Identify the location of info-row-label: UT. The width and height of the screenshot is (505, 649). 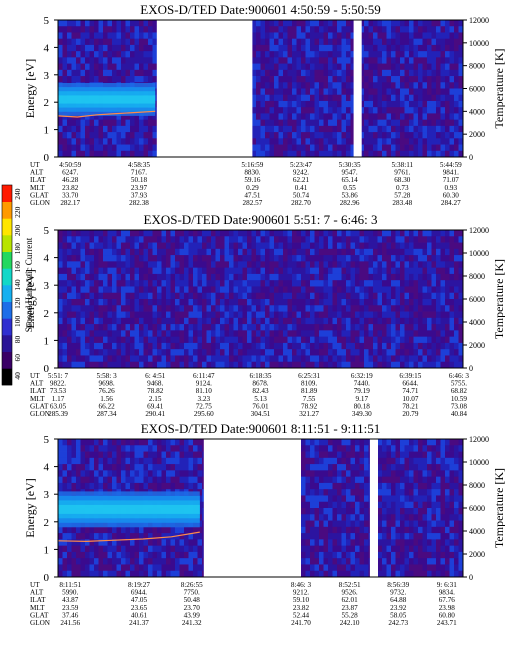
(35, 376).